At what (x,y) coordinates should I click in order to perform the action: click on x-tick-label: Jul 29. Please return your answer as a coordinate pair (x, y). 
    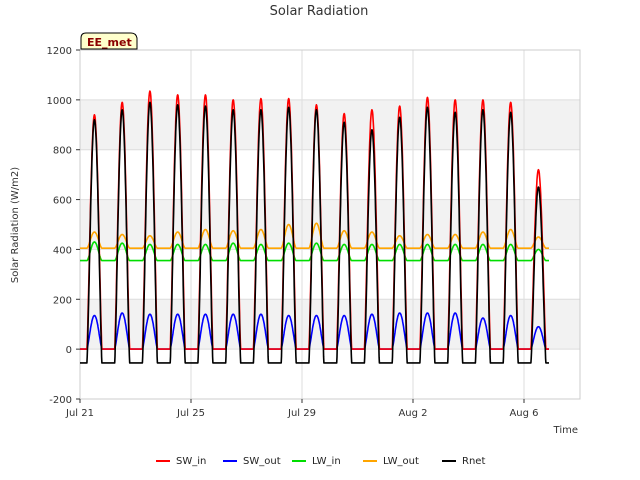
    Looking at the image, I should click on (301, 413).